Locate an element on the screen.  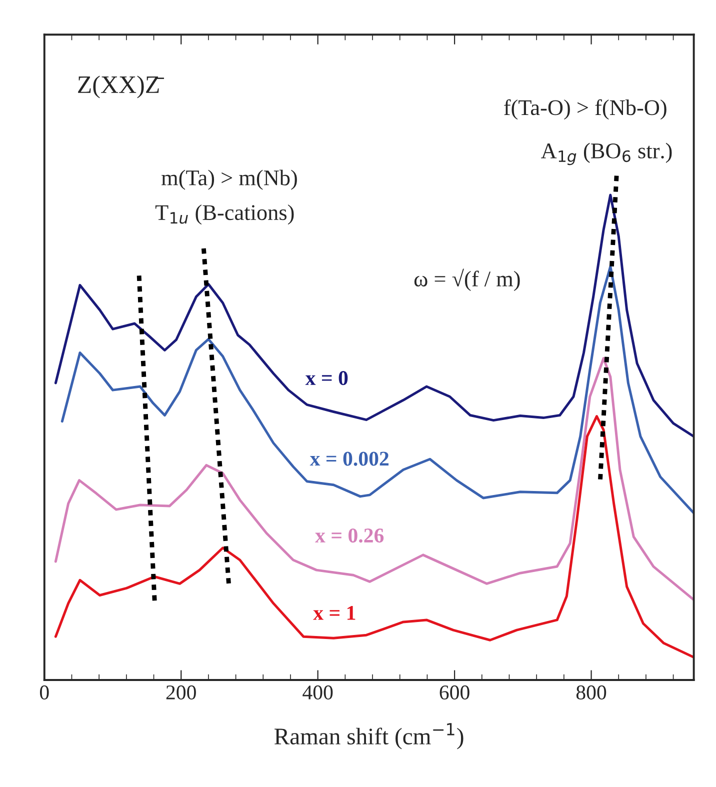
annotation: ω = √(f / m) is located at coordinates (467, 280).